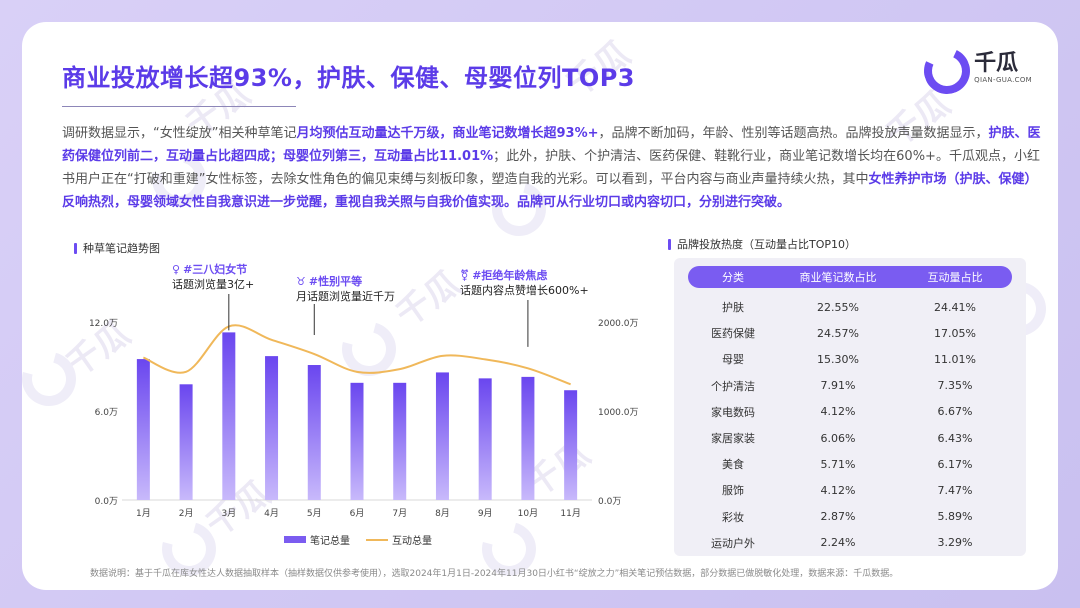  I want to click on x-tick-label: 5月, so click(314, 513).